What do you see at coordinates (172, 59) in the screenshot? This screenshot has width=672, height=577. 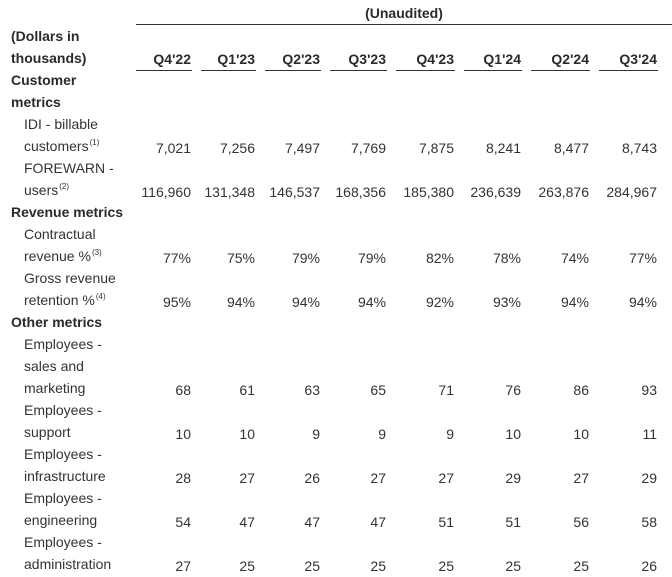 I see `column-header-0: Q4'22` at bounding box center [172, 59].